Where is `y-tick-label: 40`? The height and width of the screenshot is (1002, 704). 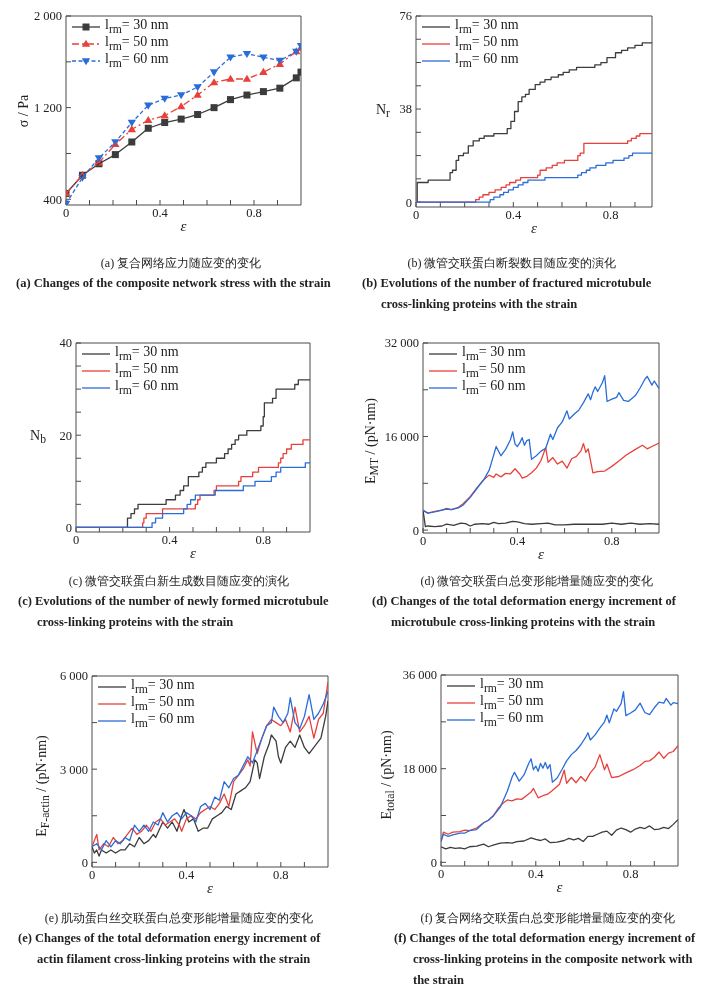
y-tick-label: 40 is located at coordinates (65, 343).